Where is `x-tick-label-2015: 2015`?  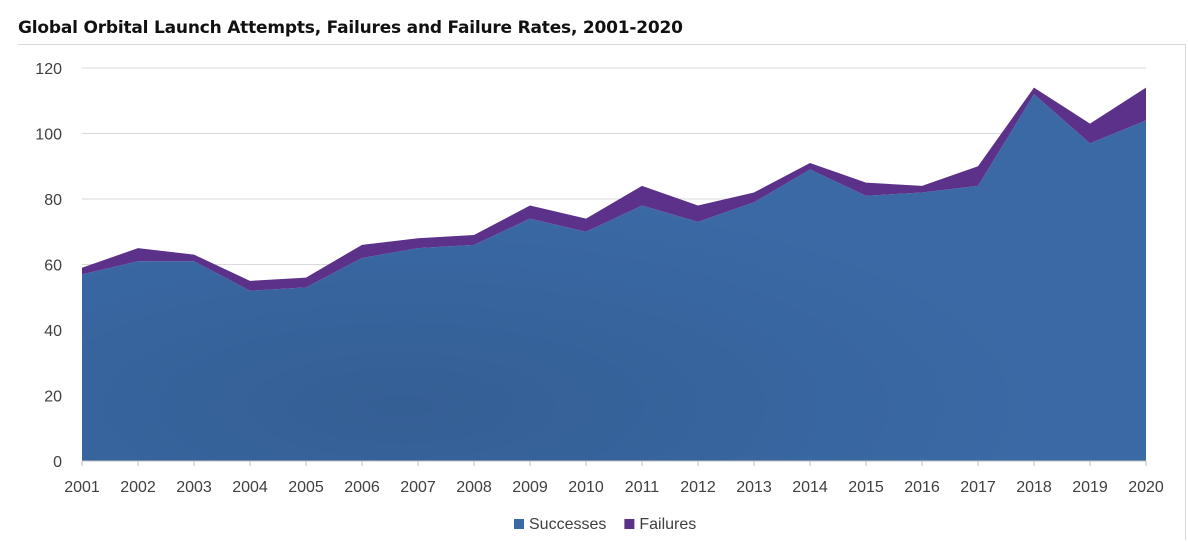
x-tick-label-2015: 2015 is located at coordinates (866, 487).